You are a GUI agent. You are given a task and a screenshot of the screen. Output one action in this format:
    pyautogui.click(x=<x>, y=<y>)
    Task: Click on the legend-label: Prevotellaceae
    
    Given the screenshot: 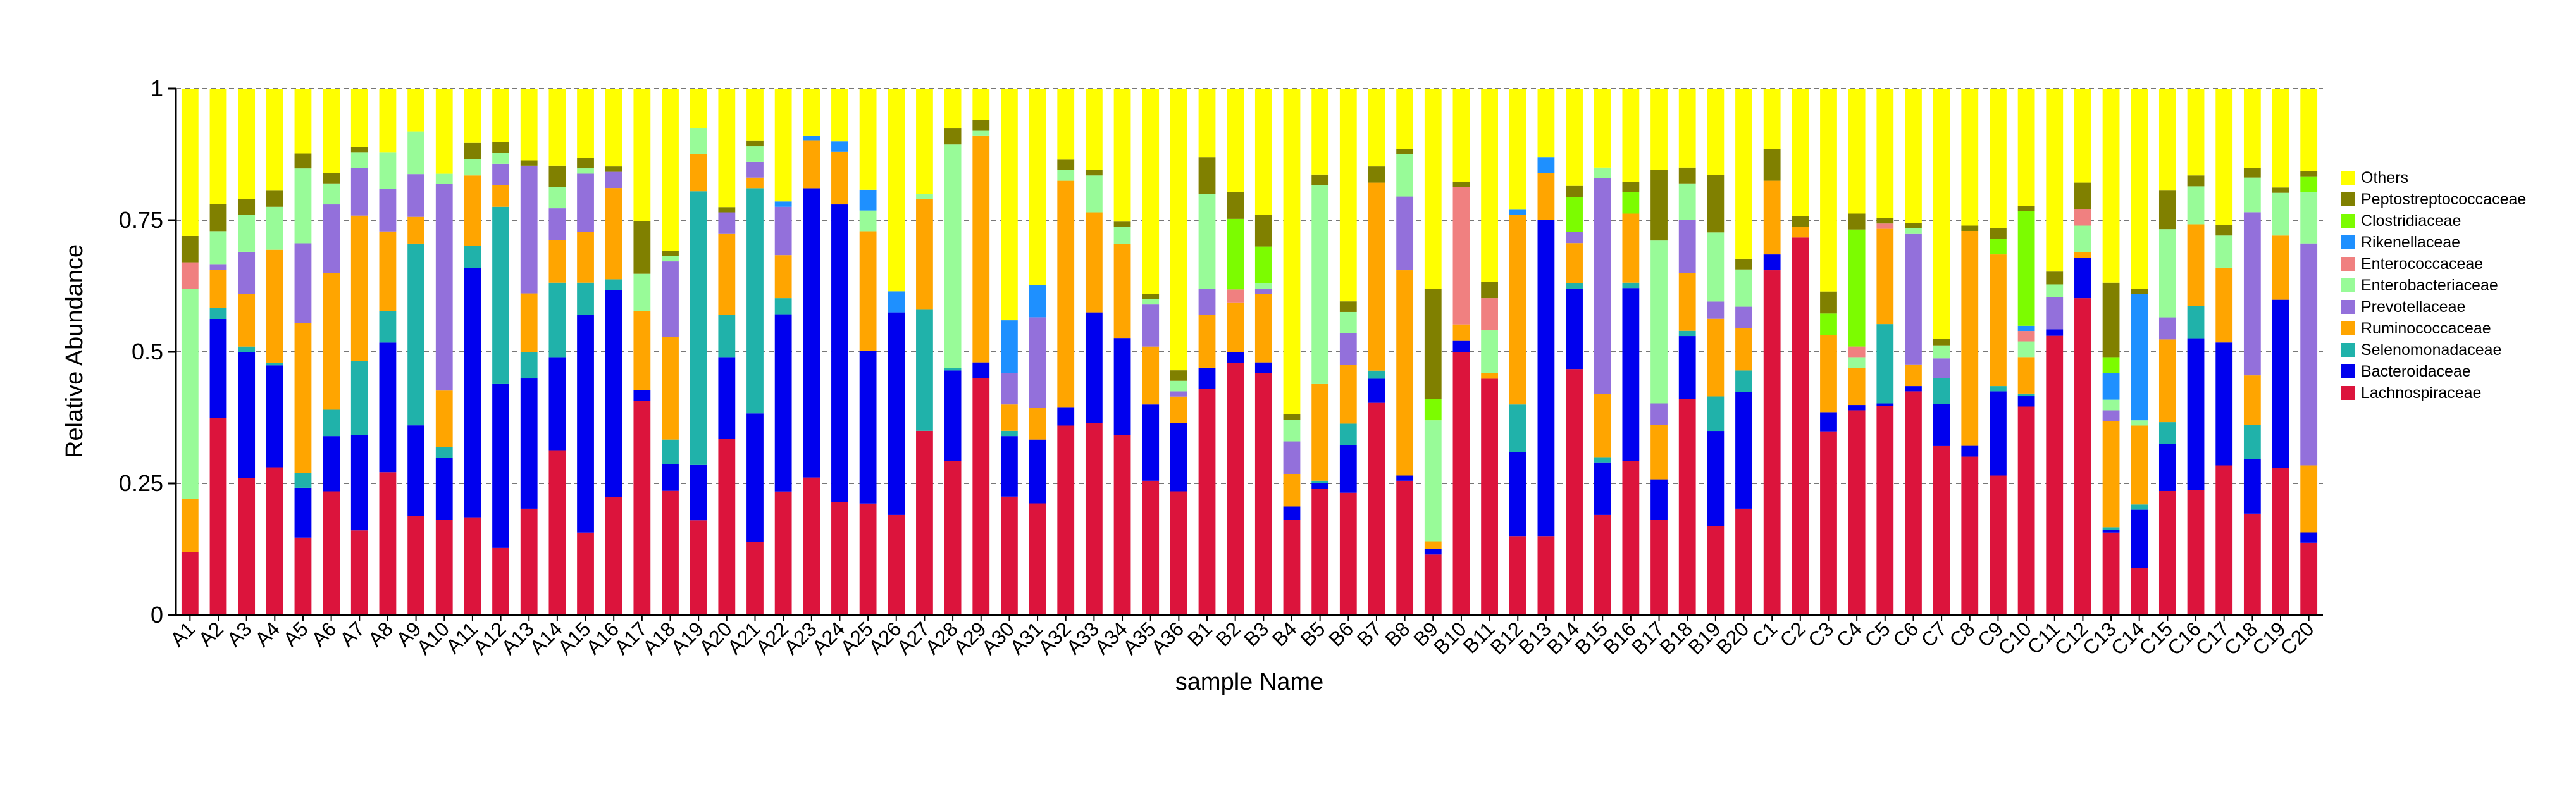 What is the action you would take?
    pyautogui.click(x=2413, y=307)
    